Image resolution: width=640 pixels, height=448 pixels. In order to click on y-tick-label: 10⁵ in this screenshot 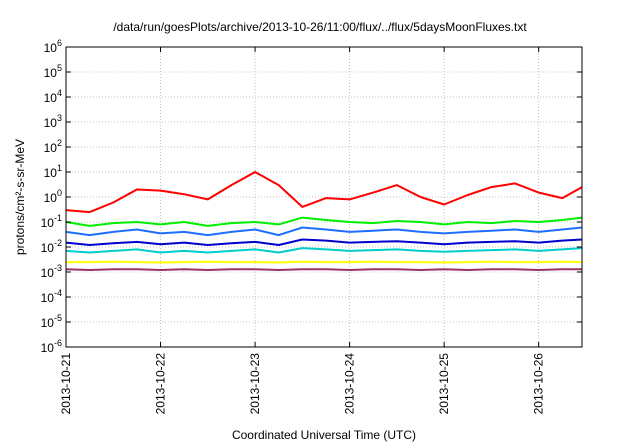, I will do `click(53, 71)`.